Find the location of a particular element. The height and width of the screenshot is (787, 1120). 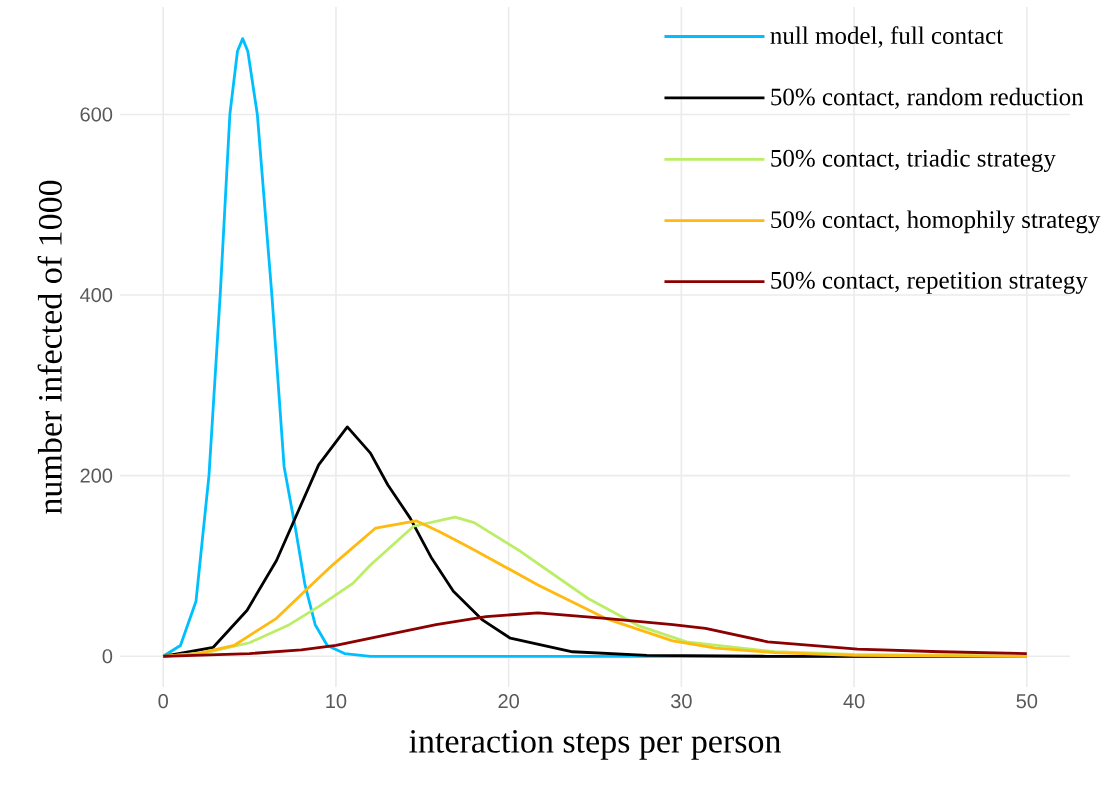

x-tick-label: 50 is located at coordinates (1027, 701).